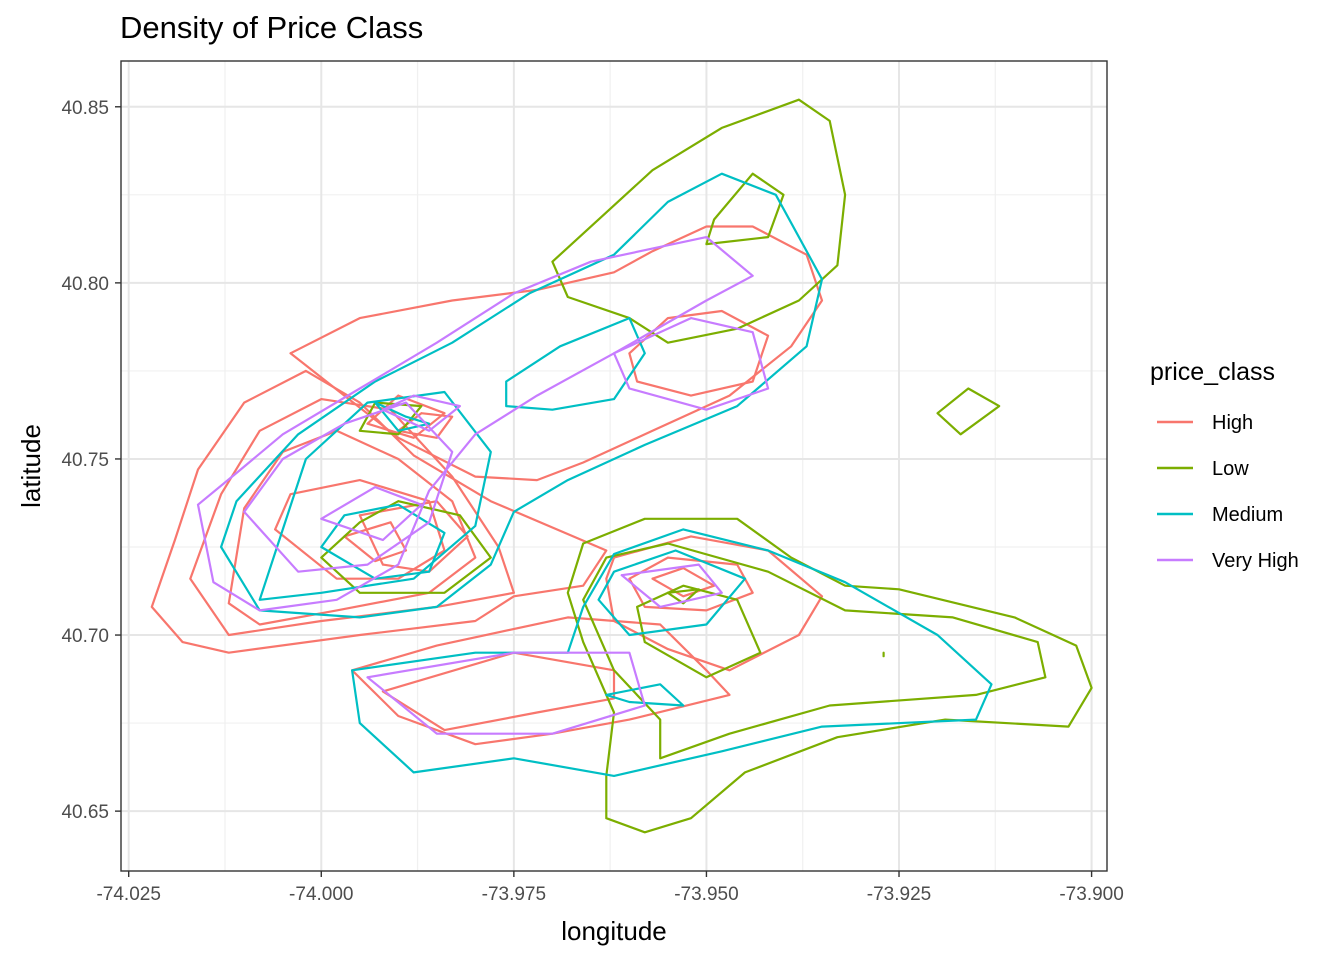 Image resolution: width=1344 pixels, height=960 pixels. What do you see at coordinates (1232, 423) in the screenshot?
I see `legend-label-high: High` at bounding box center [1232, 423].